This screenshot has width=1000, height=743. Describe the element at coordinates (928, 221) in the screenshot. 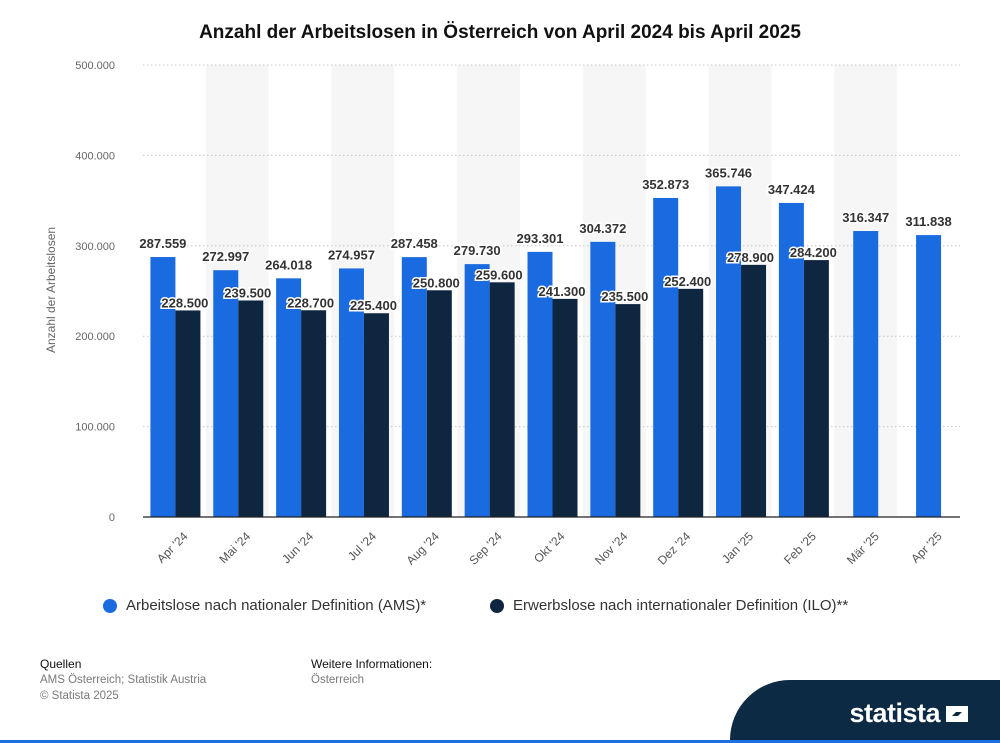

I see `data-label-ams: 311.838` at that location.